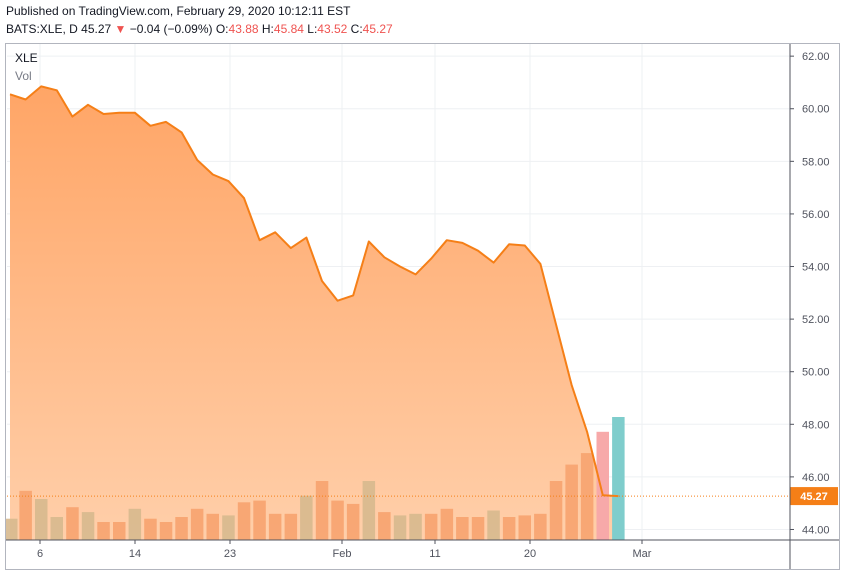  I want to click on x-tick-label: Mar, so click(642, 554).